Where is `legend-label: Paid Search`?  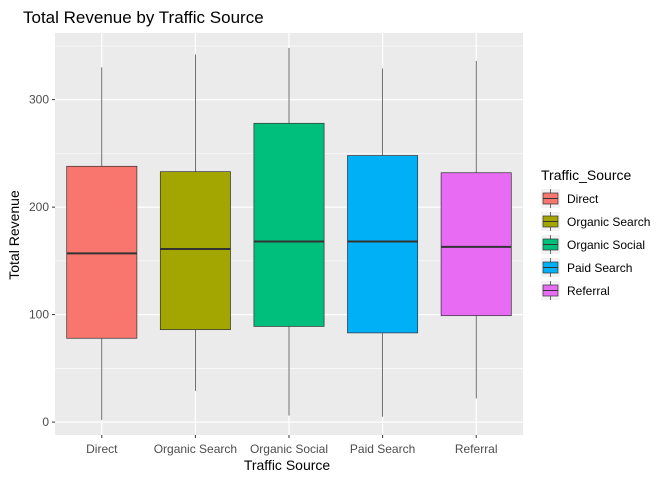
legend-label: Paid Search is located at coordinates (599, 268).